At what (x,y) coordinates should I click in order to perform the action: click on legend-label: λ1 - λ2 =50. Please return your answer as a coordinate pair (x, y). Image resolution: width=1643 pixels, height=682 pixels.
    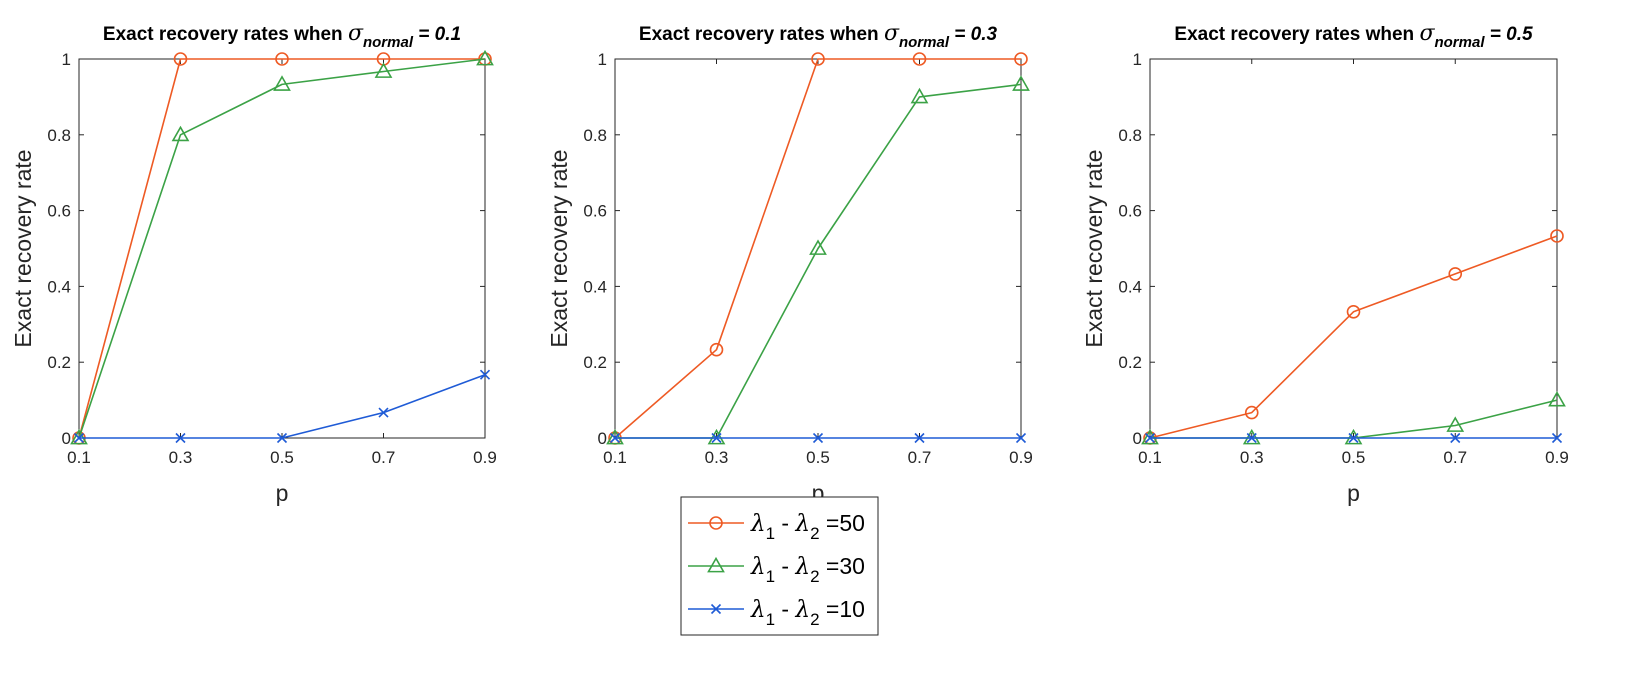
    Looking at the image, I should click on (807, 526).